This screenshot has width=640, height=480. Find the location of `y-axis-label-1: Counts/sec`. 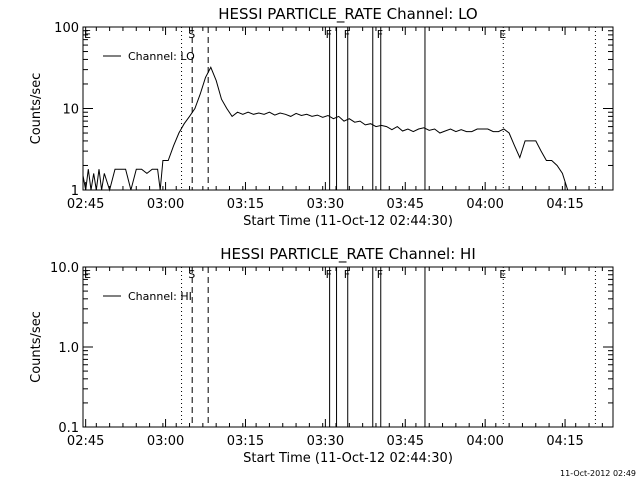

y-axis-label-1: Counts/sec is located at coordinates (36, 347).